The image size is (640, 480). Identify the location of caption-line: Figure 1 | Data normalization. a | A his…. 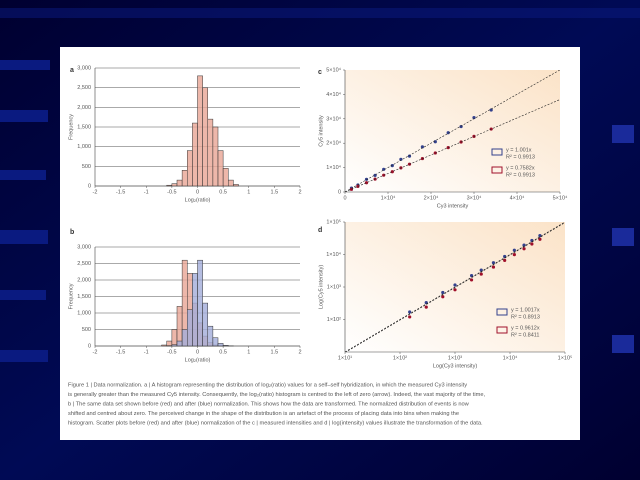
(267, 386).